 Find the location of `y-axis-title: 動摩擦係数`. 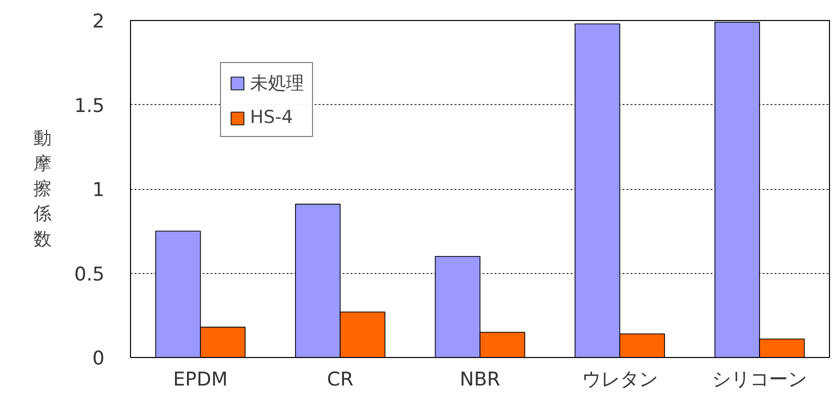

y-axis-title: 動摩擦係数 is located at coordinates (42, 189).